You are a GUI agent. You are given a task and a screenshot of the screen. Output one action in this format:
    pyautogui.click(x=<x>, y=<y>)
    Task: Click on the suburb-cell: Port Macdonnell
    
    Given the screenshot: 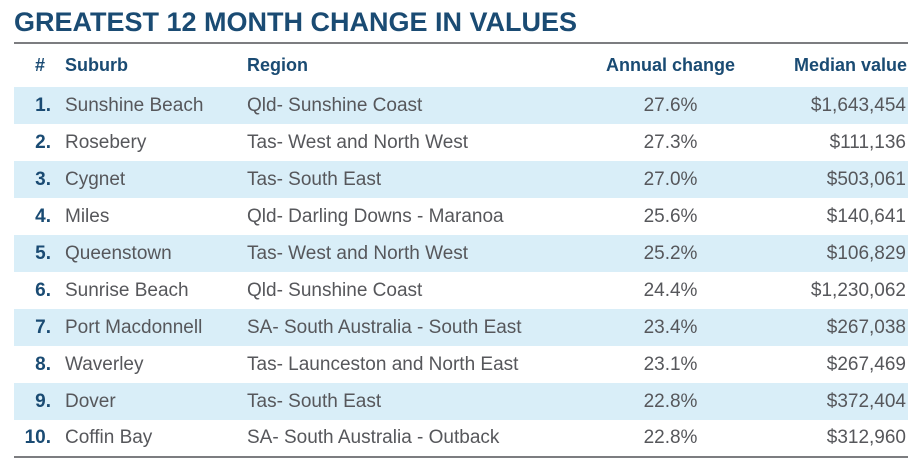 What is the action you would take?
    pyautogui.click(x=134, y=327)
    